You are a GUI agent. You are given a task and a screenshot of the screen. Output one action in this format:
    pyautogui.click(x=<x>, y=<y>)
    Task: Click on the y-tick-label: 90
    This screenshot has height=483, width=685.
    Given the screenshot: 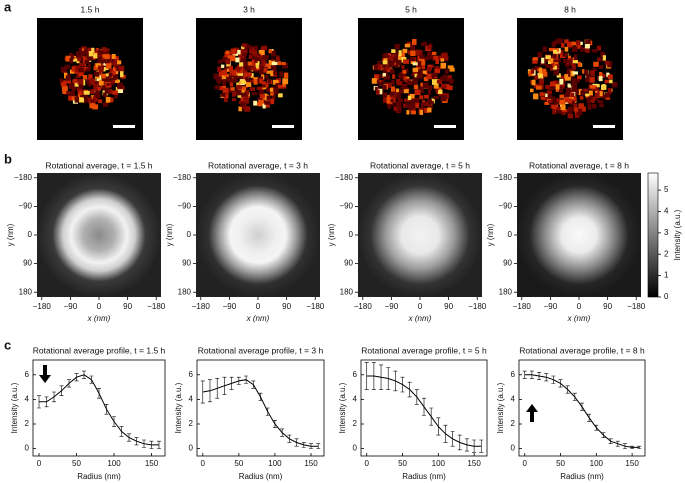 What is the action you would take?
    pyautogui.click(x=348, y=263)
    